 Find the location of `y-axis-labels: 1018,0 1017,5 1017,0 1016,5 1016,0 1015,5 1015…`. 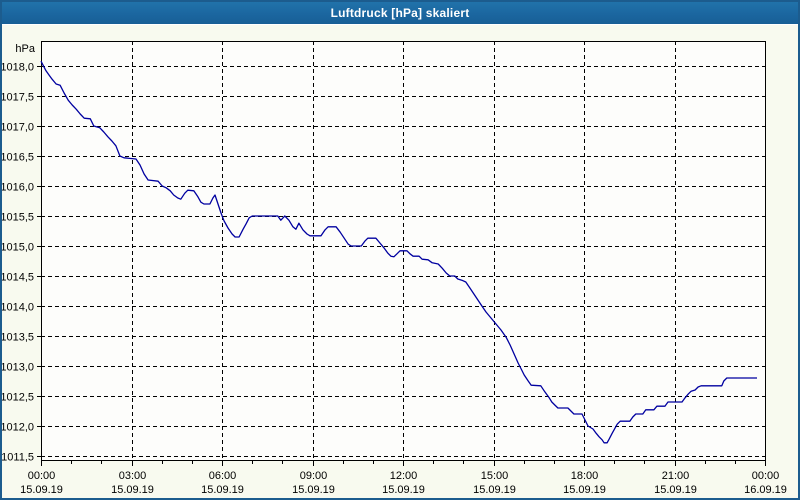

y-axis-labels: 1018,0 1017,5 1017,0 1016,5 1016,0 1015,5 1015… is located at coordinates (18, 263).